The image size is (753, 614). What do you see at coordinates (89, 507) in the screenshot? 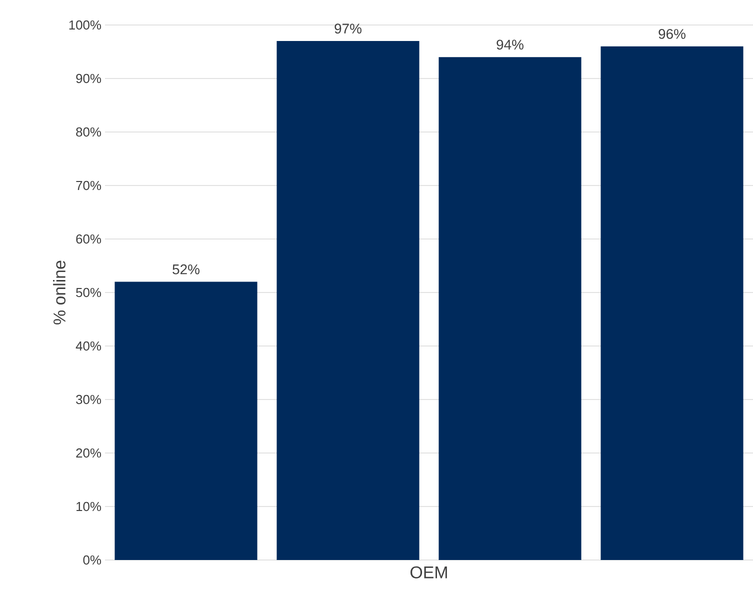
I see `y-tick-label: 10%` at bounding box center [89, 507].